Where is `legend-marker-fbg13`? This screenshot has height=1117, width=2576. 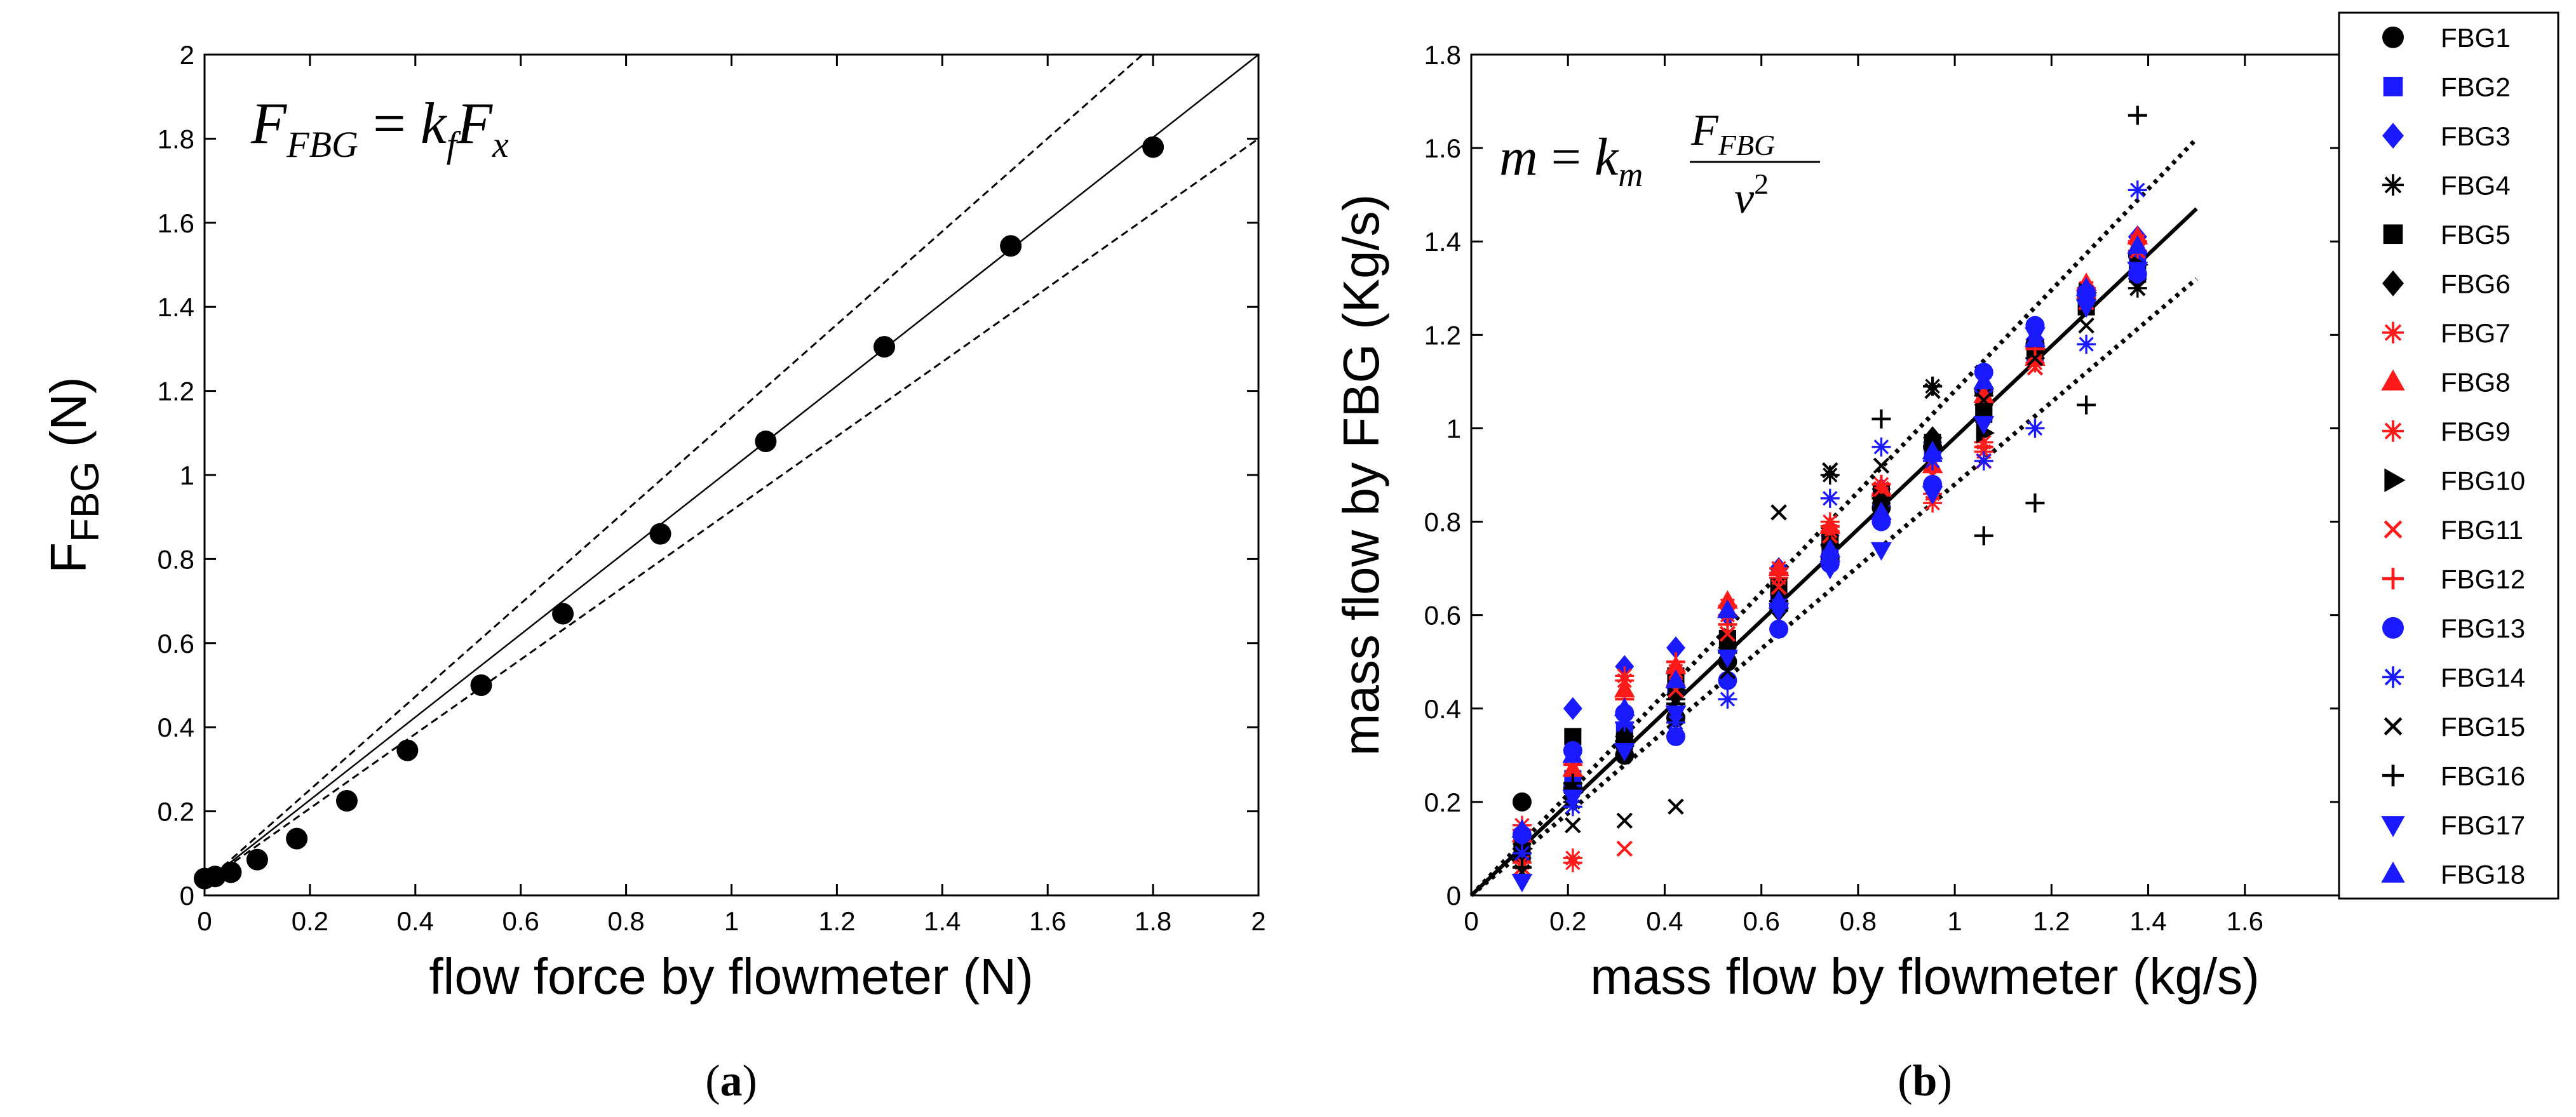 legend-marker-fbg13 is located at coordinates (2393, 628).